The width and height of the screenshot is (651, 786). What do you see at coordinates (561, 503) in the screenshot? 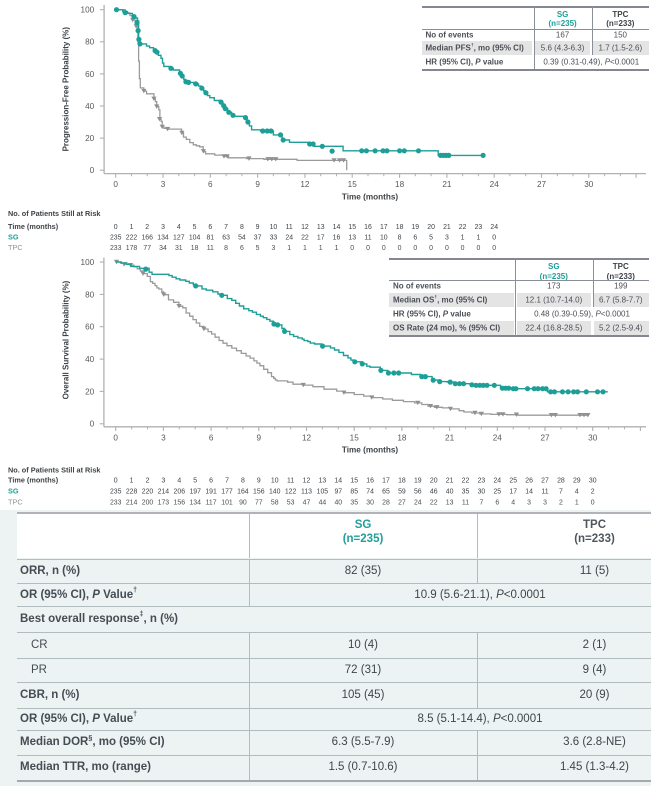
I see `svg-text: 2` at bounding box center [561, 503].